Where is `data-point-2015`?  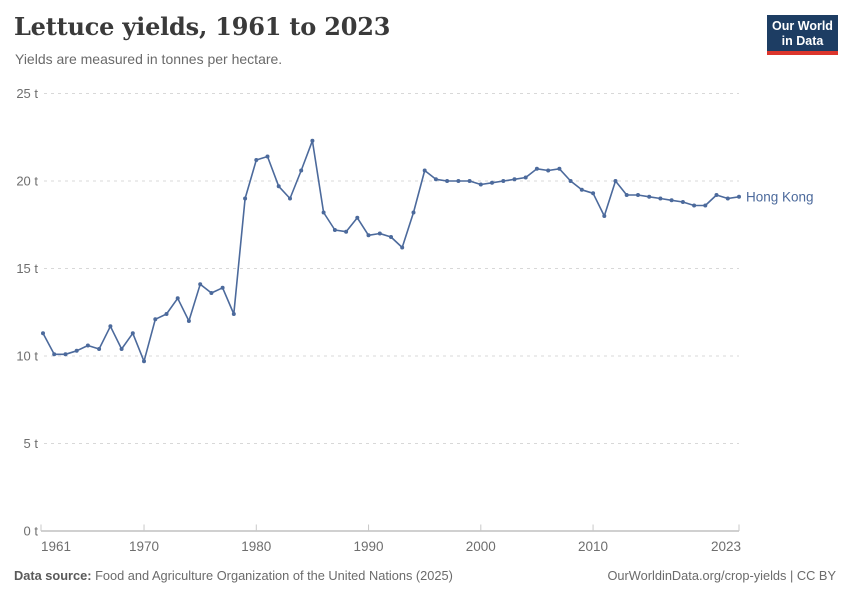
data-point-2015 is located at coordinates (649, 196).